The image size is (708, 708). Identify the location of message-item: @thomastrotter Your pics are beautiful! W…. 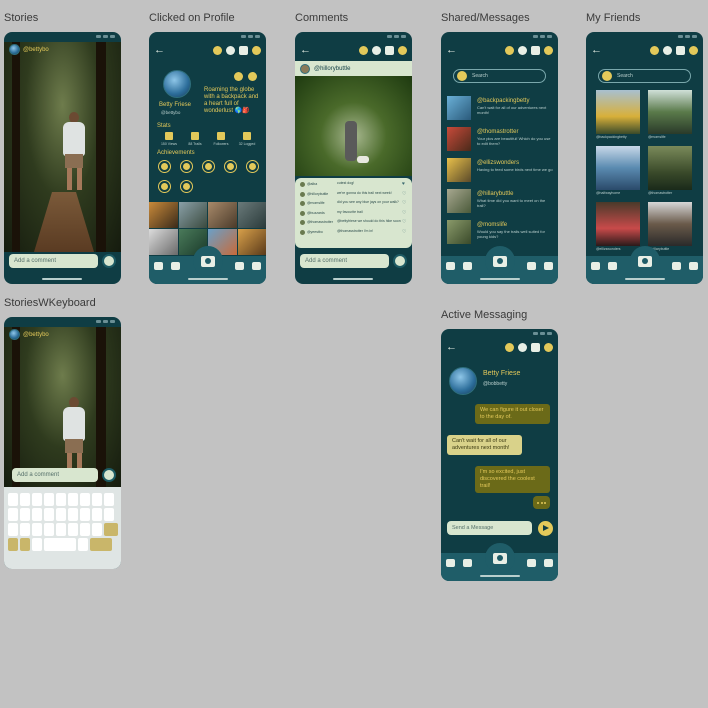
(500, 139).